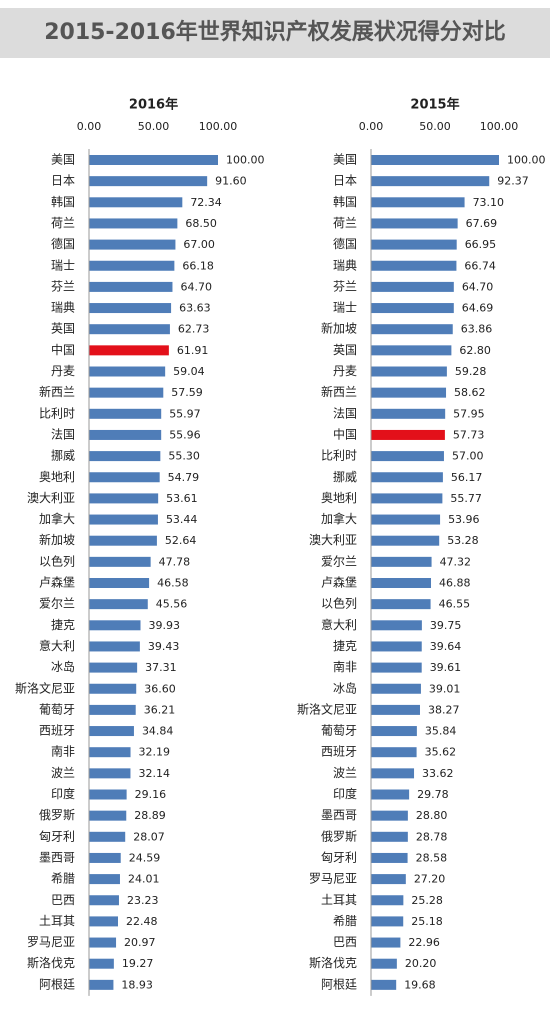  Describe the element at coordinates (160, 688) in the screenshot. I see `value-label: 36.60` at that location.